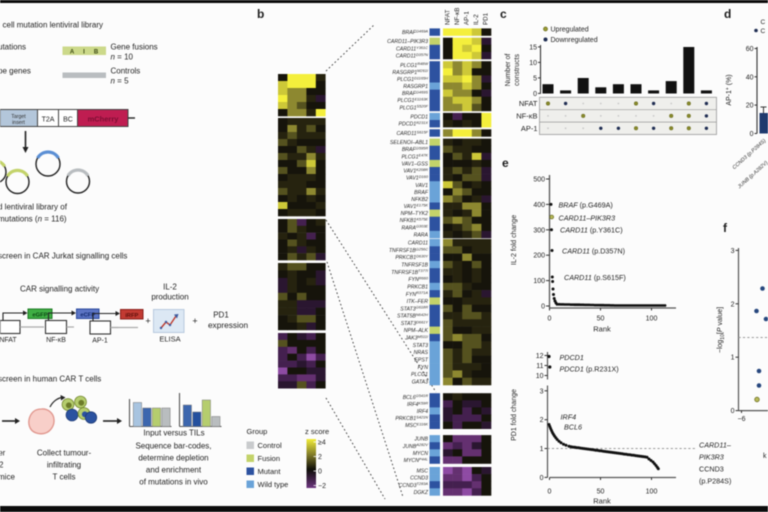  I want to click on svg-text: Number of, so click(508, 70).